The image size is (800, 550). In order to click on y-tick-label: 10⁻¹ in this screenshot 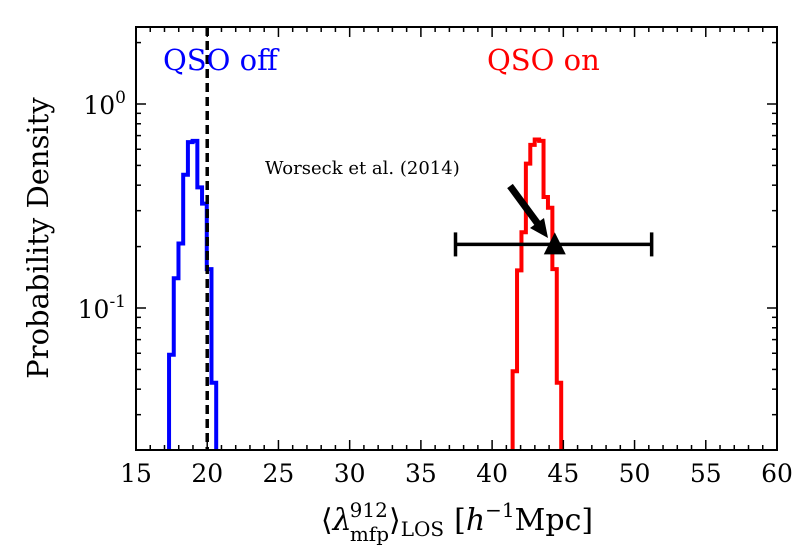, I will do `click(102, 308)`.